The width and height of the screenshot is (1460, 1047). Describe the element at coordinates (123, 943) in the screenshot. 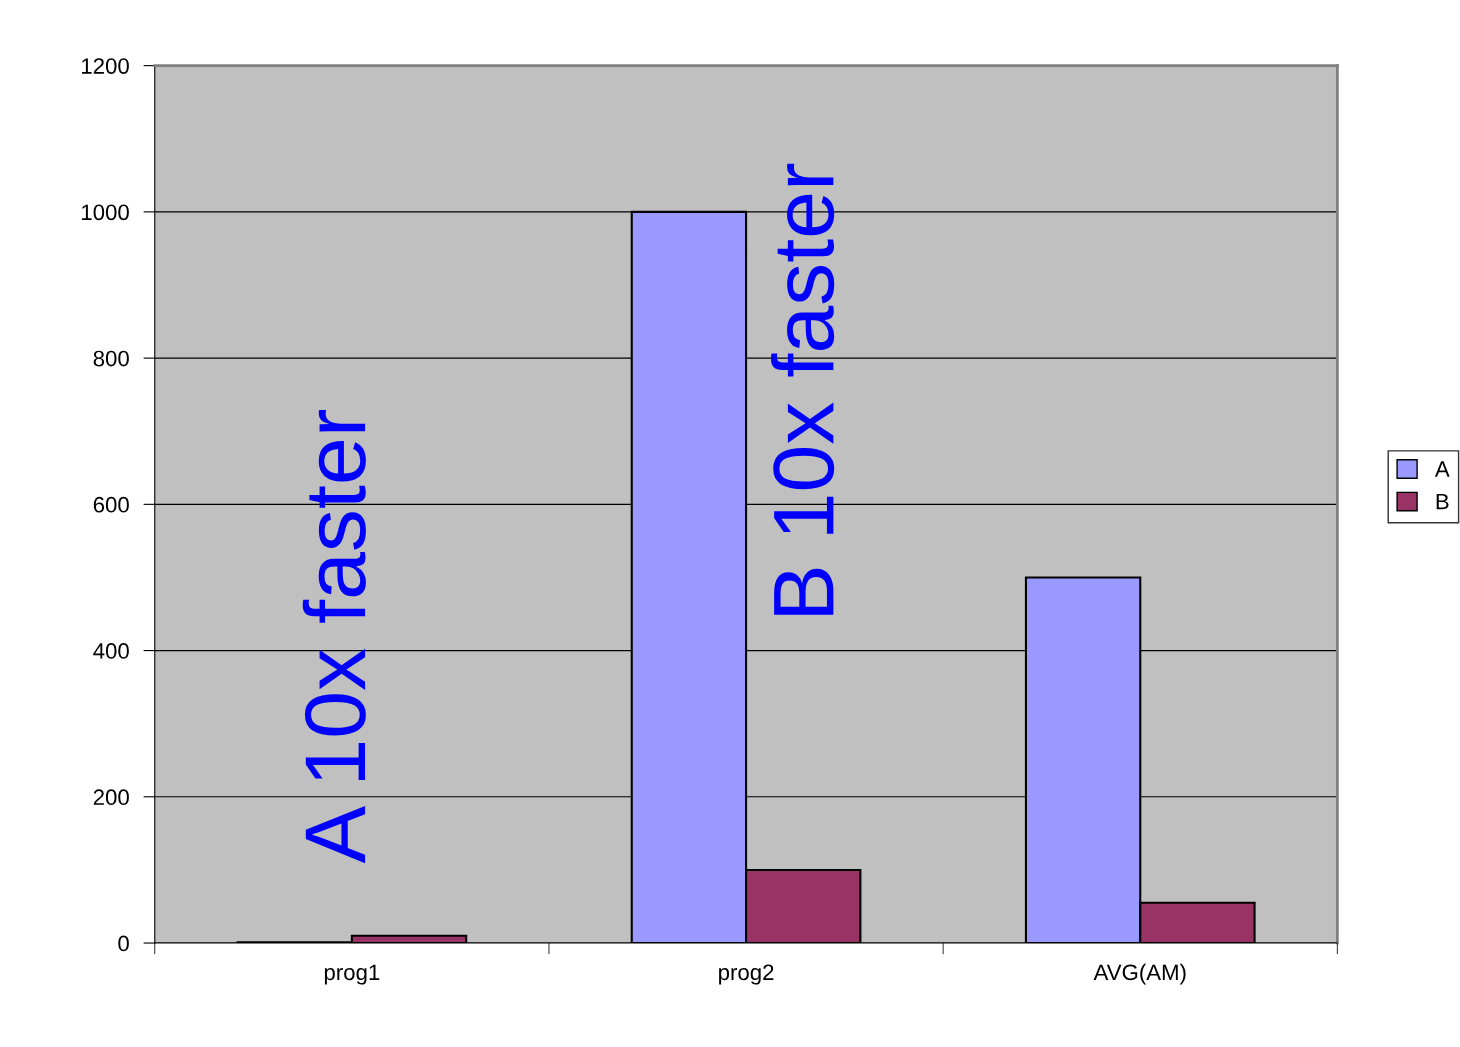

I see `y-tick-label: 0` at that location.